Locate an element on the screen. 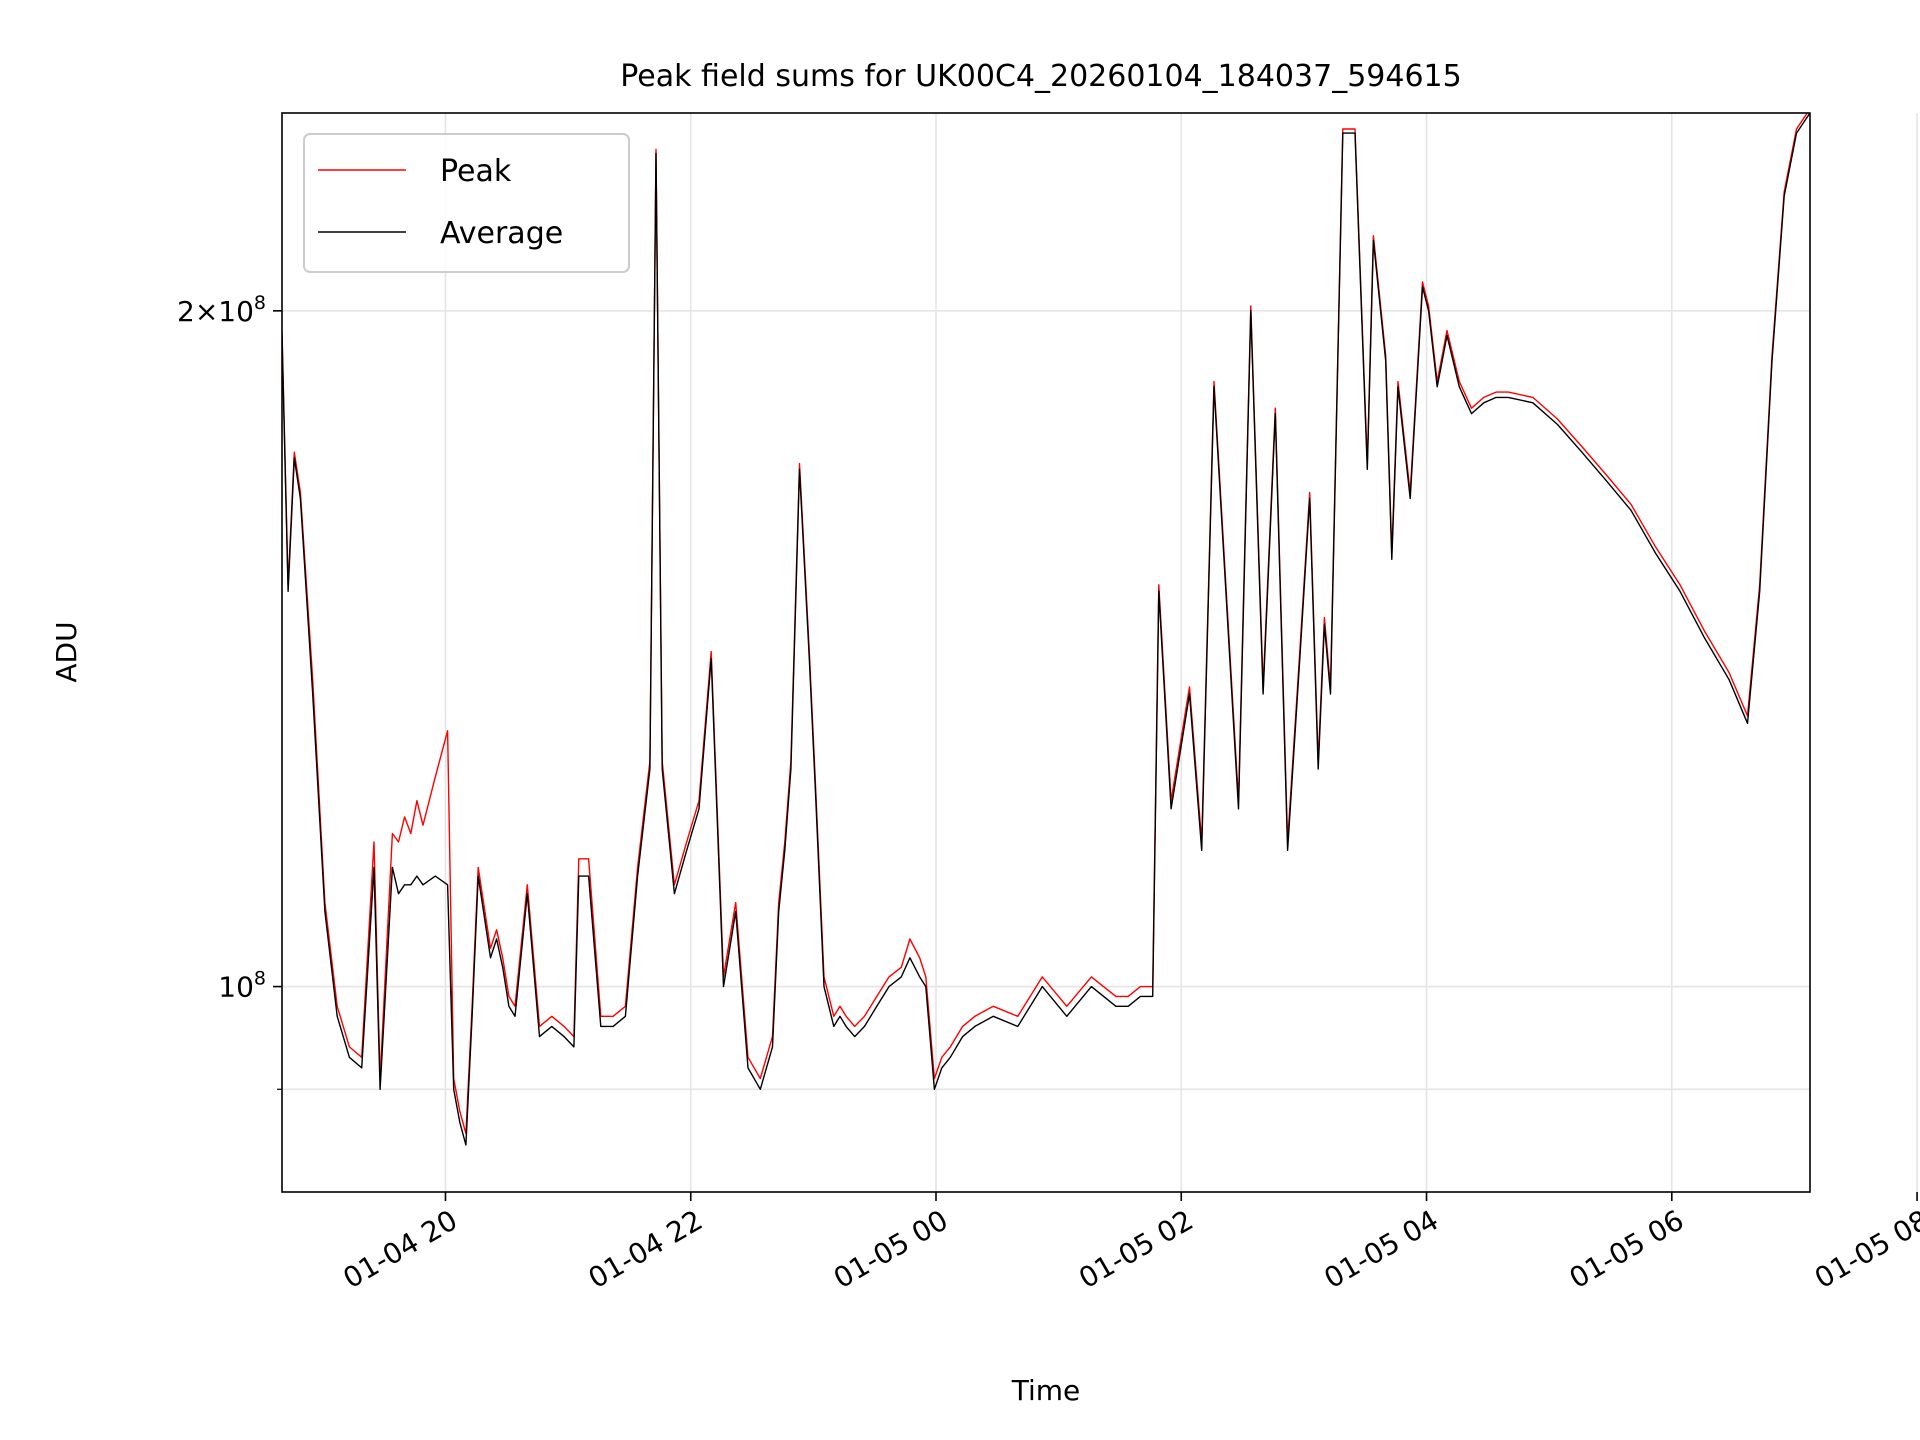 This screenshot has height=1440, width=1920. y-axis: 108 2×108 is located at coordinates (229, 691).